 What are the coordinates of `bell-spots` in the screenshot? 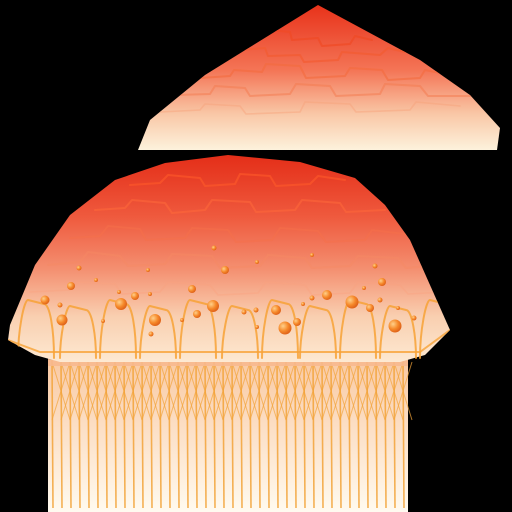 It's located at (228, 291).